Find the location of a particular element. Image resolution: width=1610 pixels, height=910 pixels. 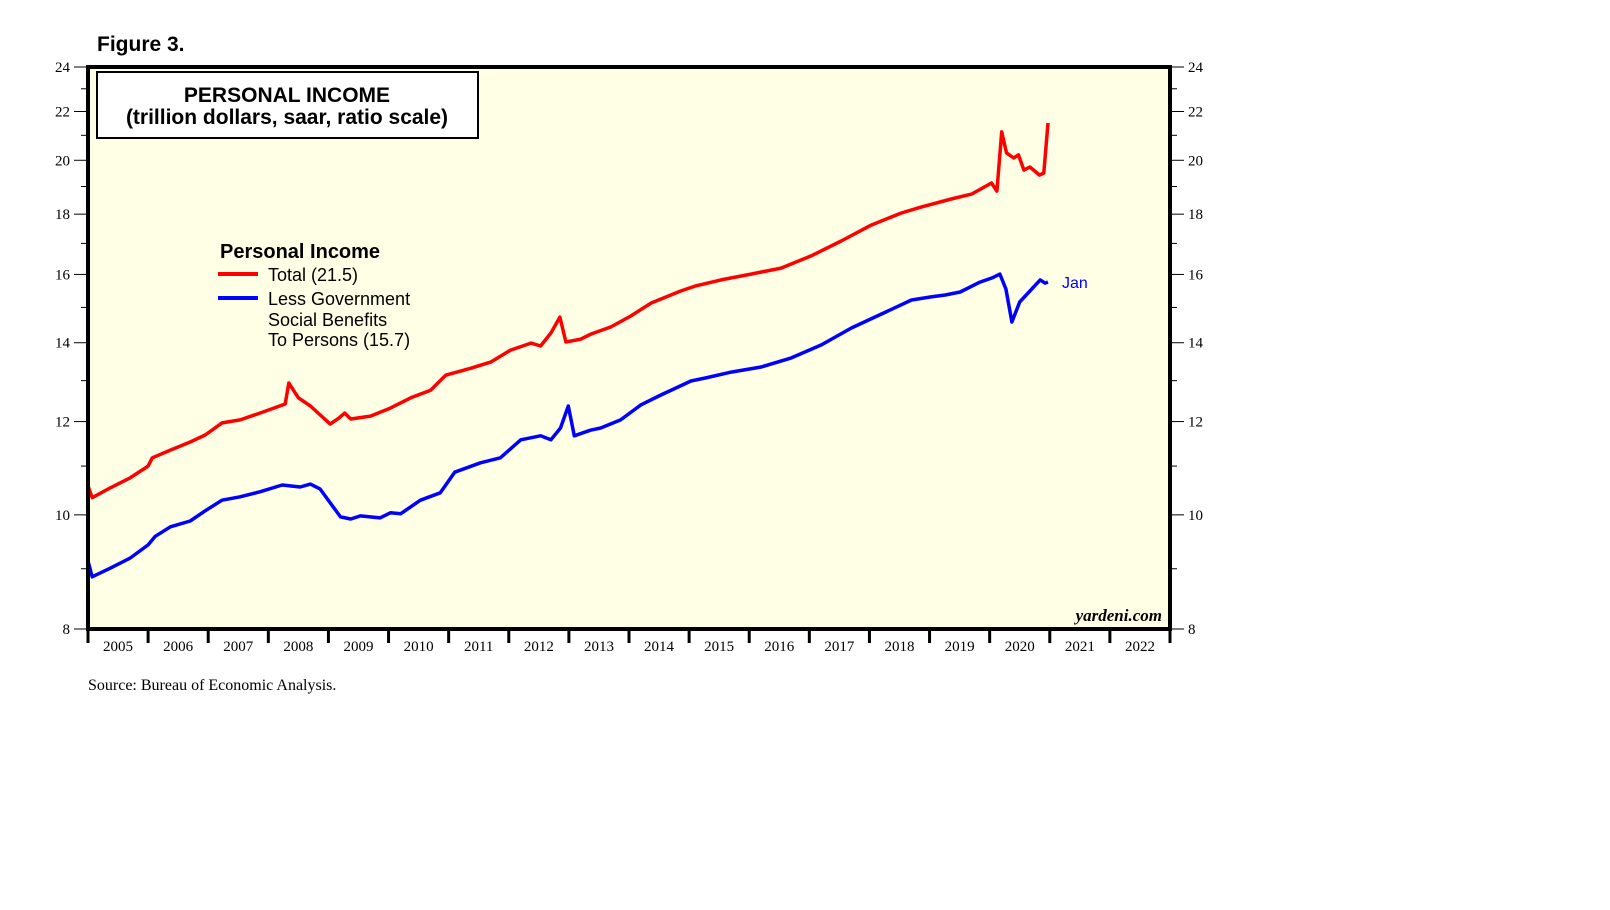

end-annotation-jan: Jan is located at coordinates (1075, 283).